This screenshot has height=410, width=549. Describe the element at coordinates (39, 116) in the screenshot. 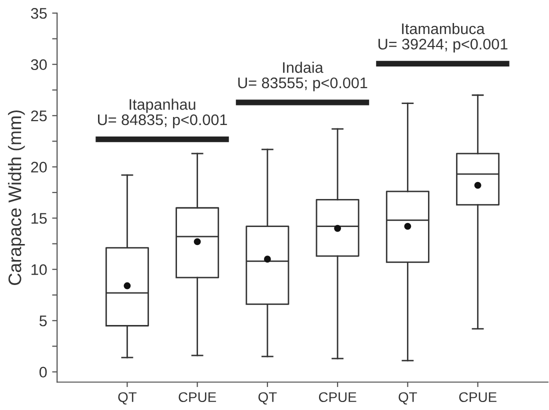

I see `y-tick-label: 25` at that location.